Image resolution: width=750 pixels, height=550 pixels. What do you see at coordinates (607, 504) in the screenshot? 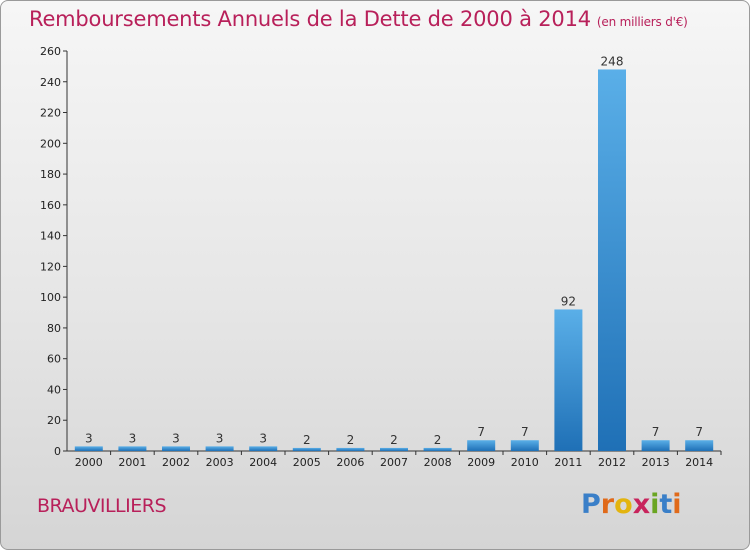
I see `logo-letter: r` at bounding box center [607, 504].